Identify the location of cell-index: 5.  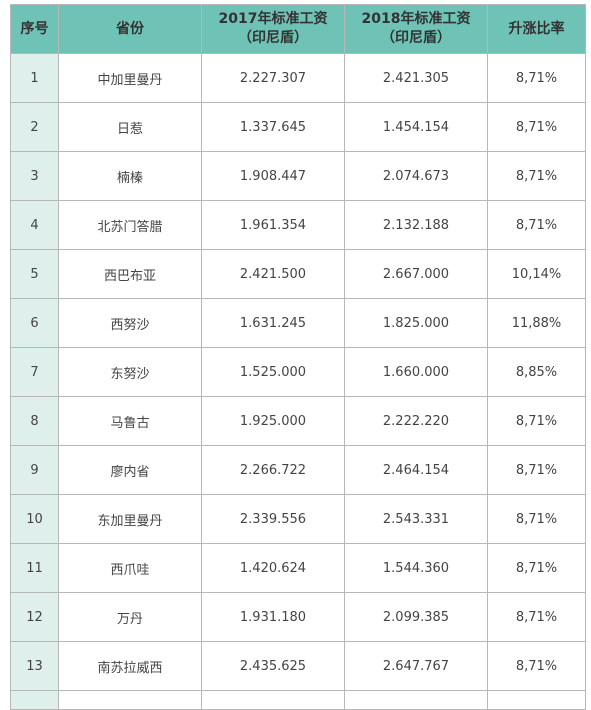
(34, 274).